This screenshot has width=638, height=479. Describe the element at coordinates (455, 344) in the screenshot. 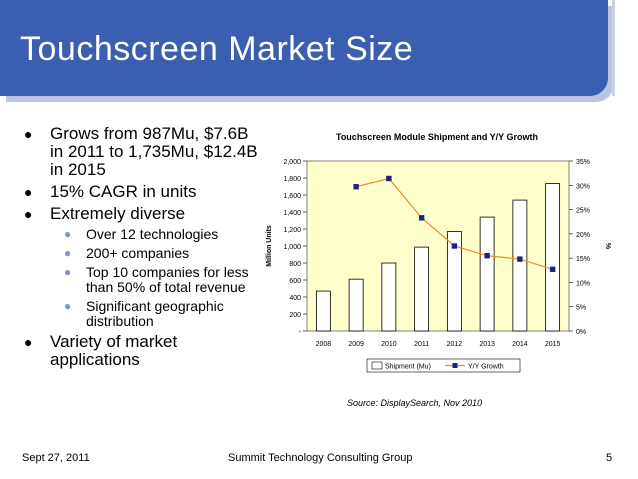

I see `x-axis-tick-label: 2012` at that location.